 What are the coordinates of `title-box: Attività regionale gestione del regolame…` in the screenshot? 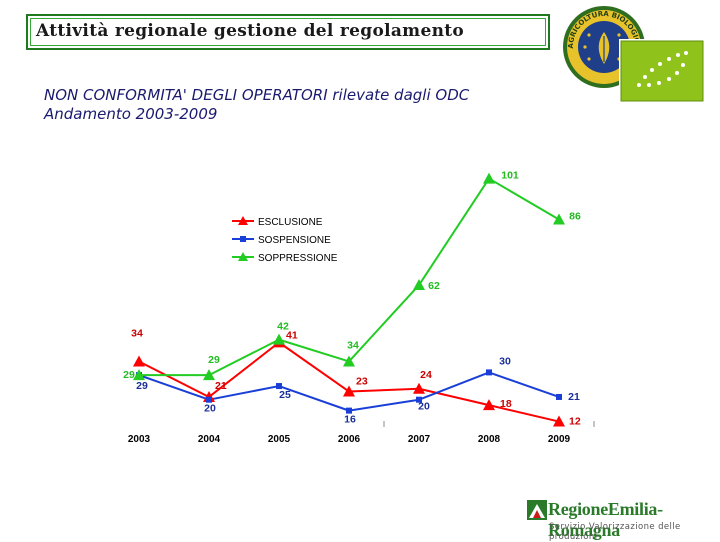 It's located at (288, 32).